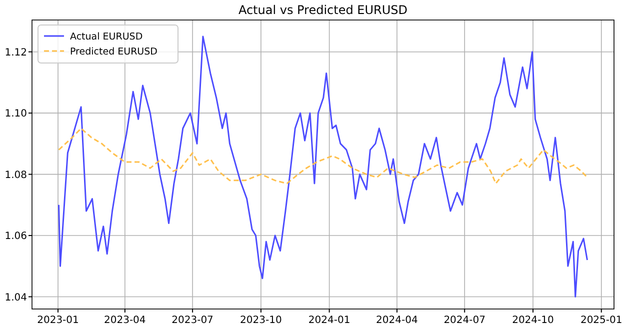  I want to click on y-tick-label: 1.08, so click(15, 175).